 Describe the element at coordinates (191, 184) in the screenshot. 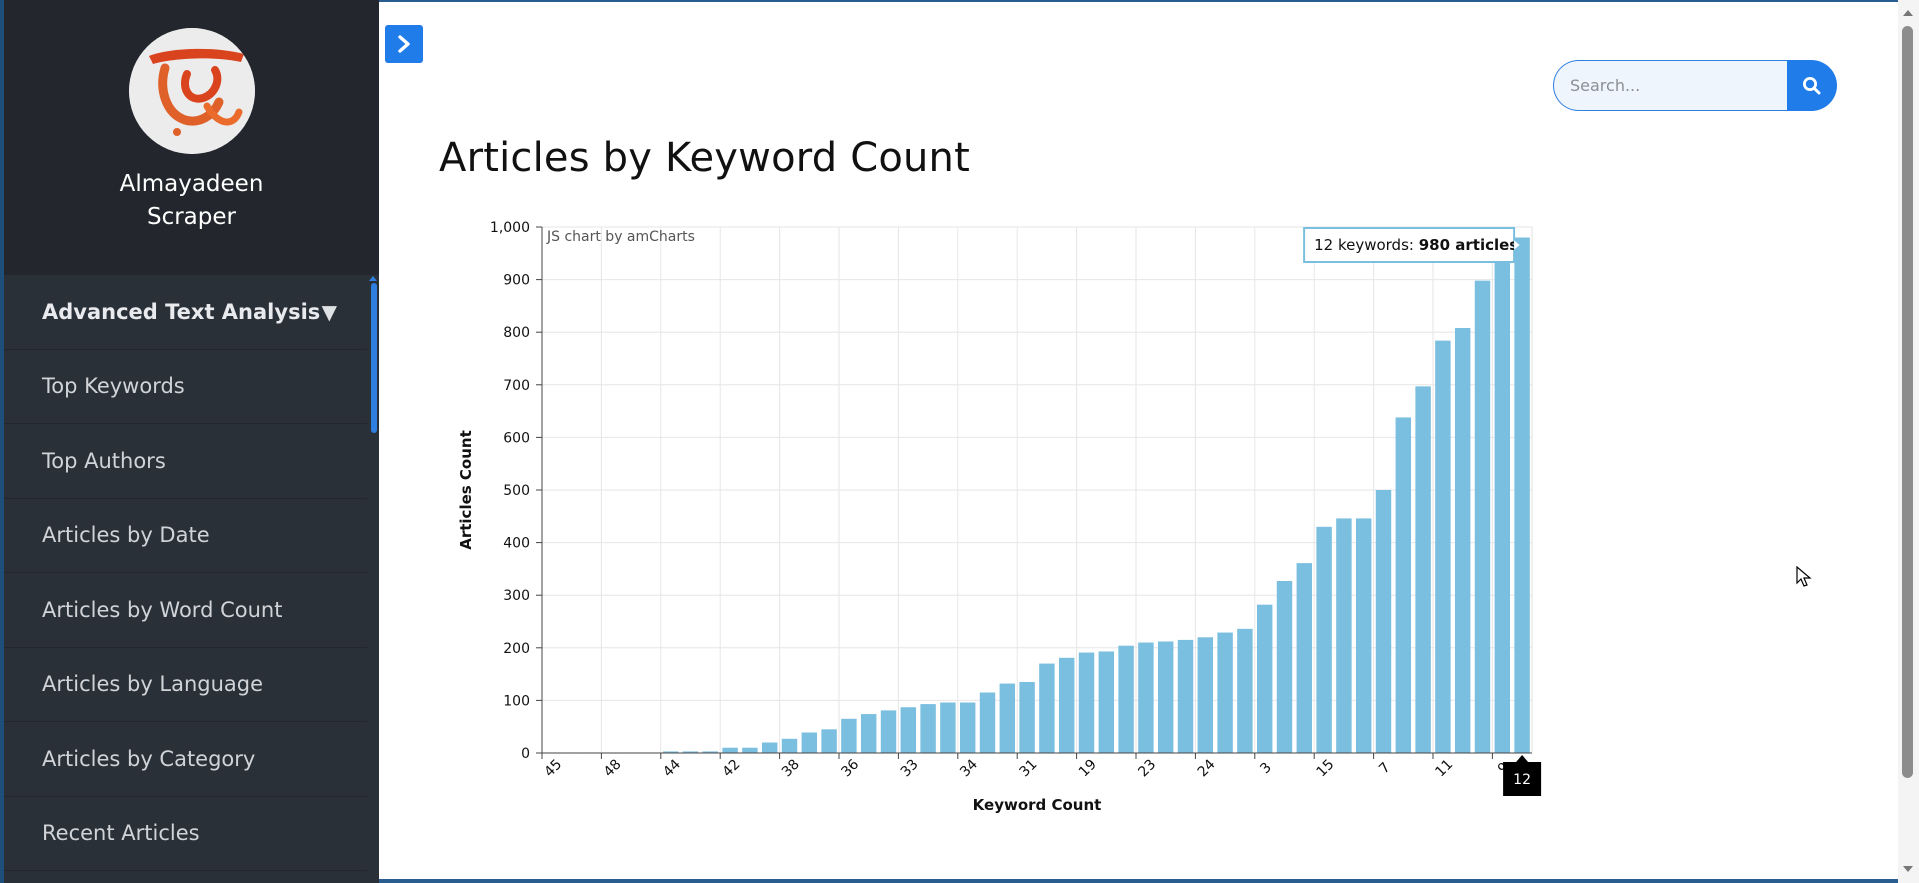

I see `brand-name-line1: Almayadeen` at that location.